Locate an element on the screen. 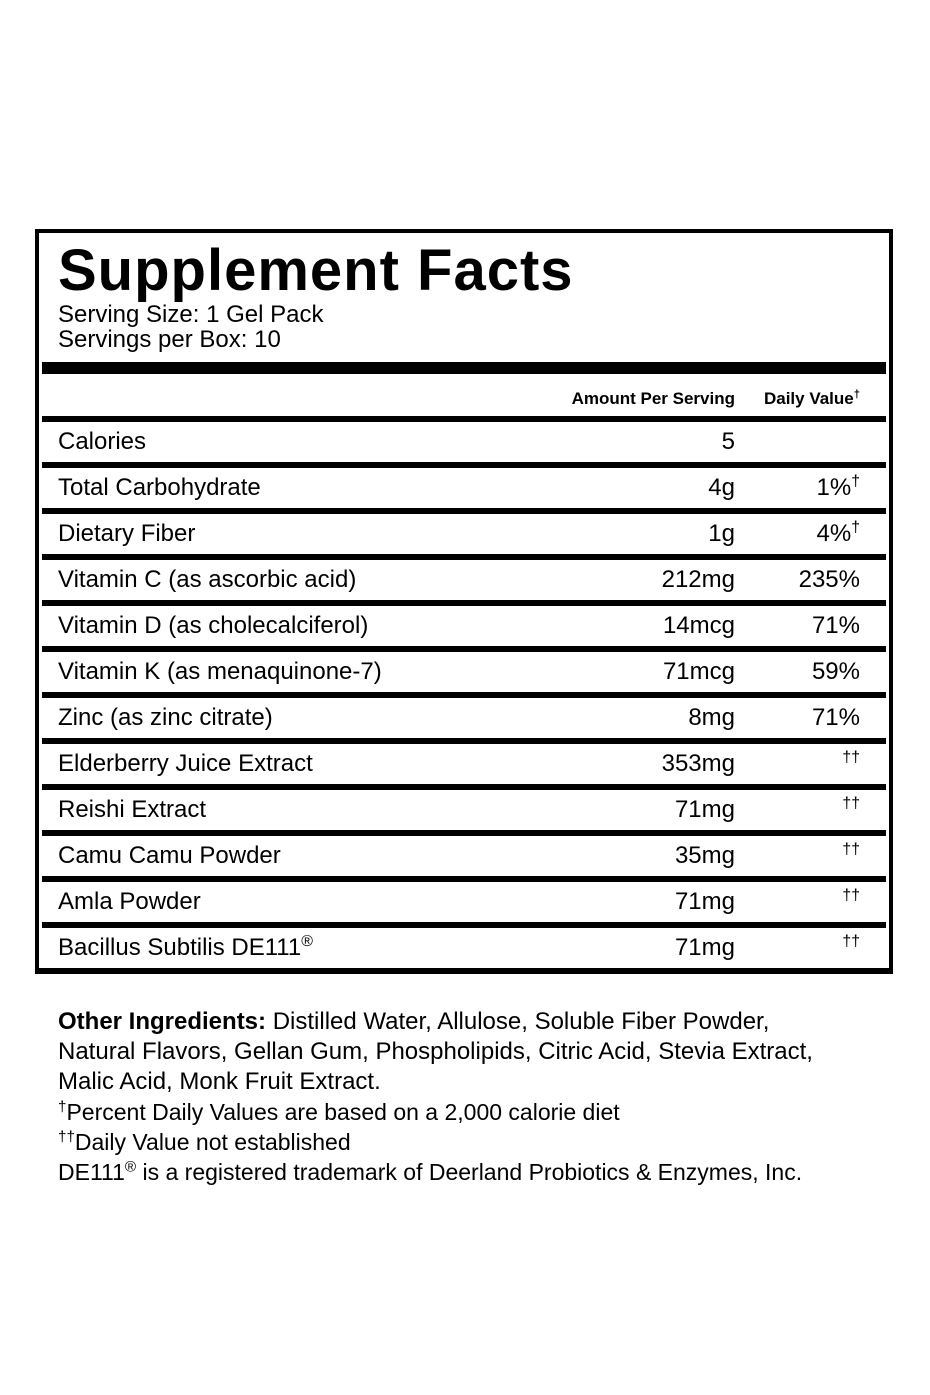 This screenshot has height=1395, width=930. nutrient-row-zinc: Zinc (as zinc citrate) 8mg 71% is located at coordinates (464, 715).